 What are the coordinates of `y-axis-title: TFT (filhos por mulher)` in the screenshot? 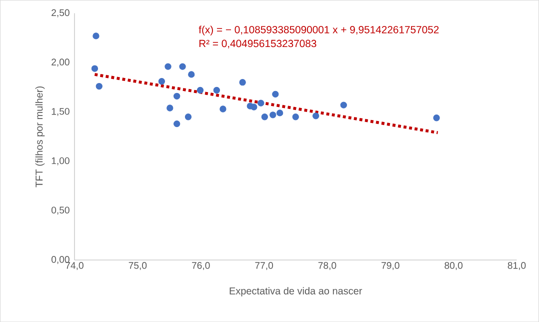 It's located at (40, 137).